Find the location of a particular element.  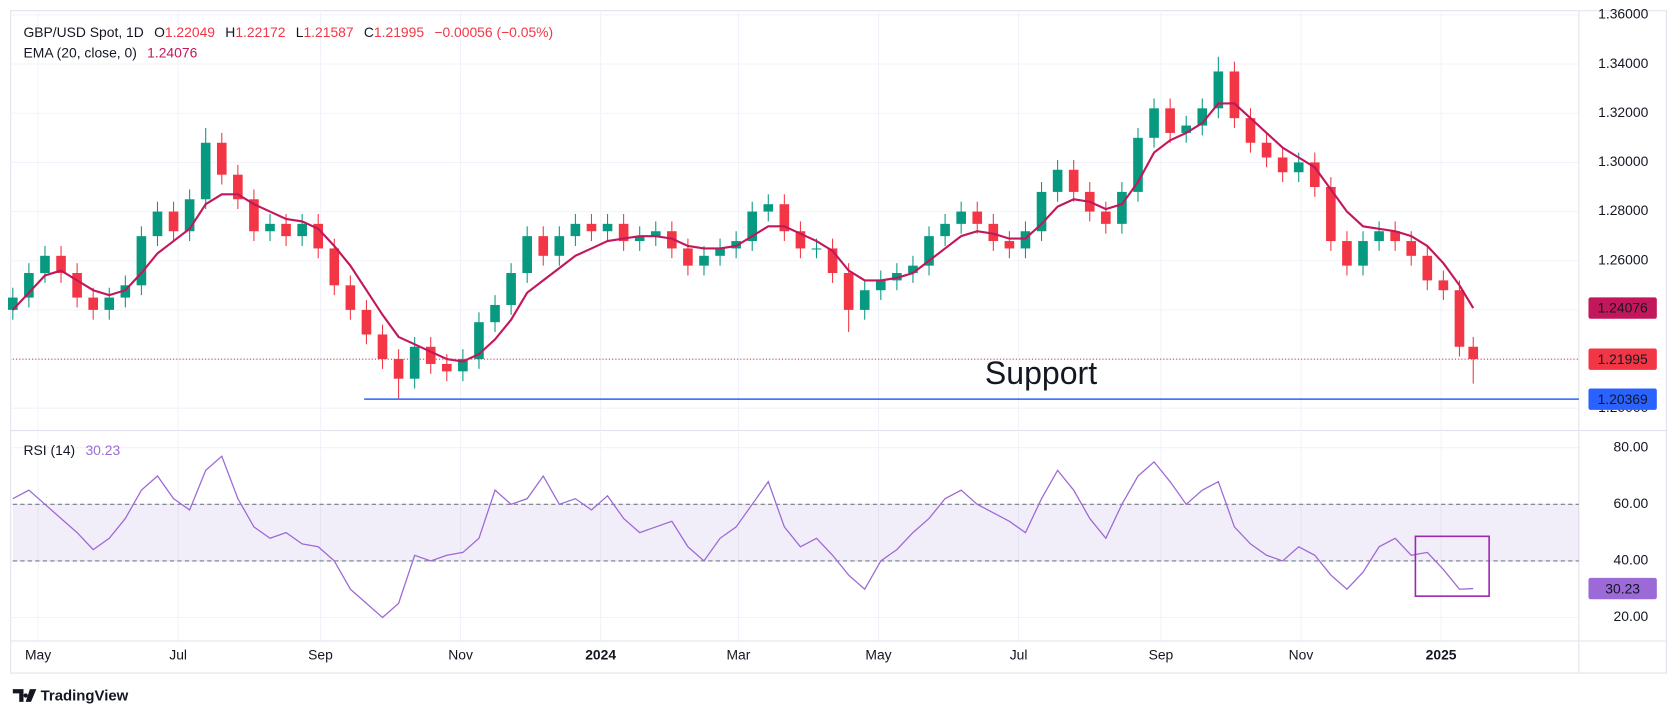

ohlc-label: O is located at coordinates (159, 32).